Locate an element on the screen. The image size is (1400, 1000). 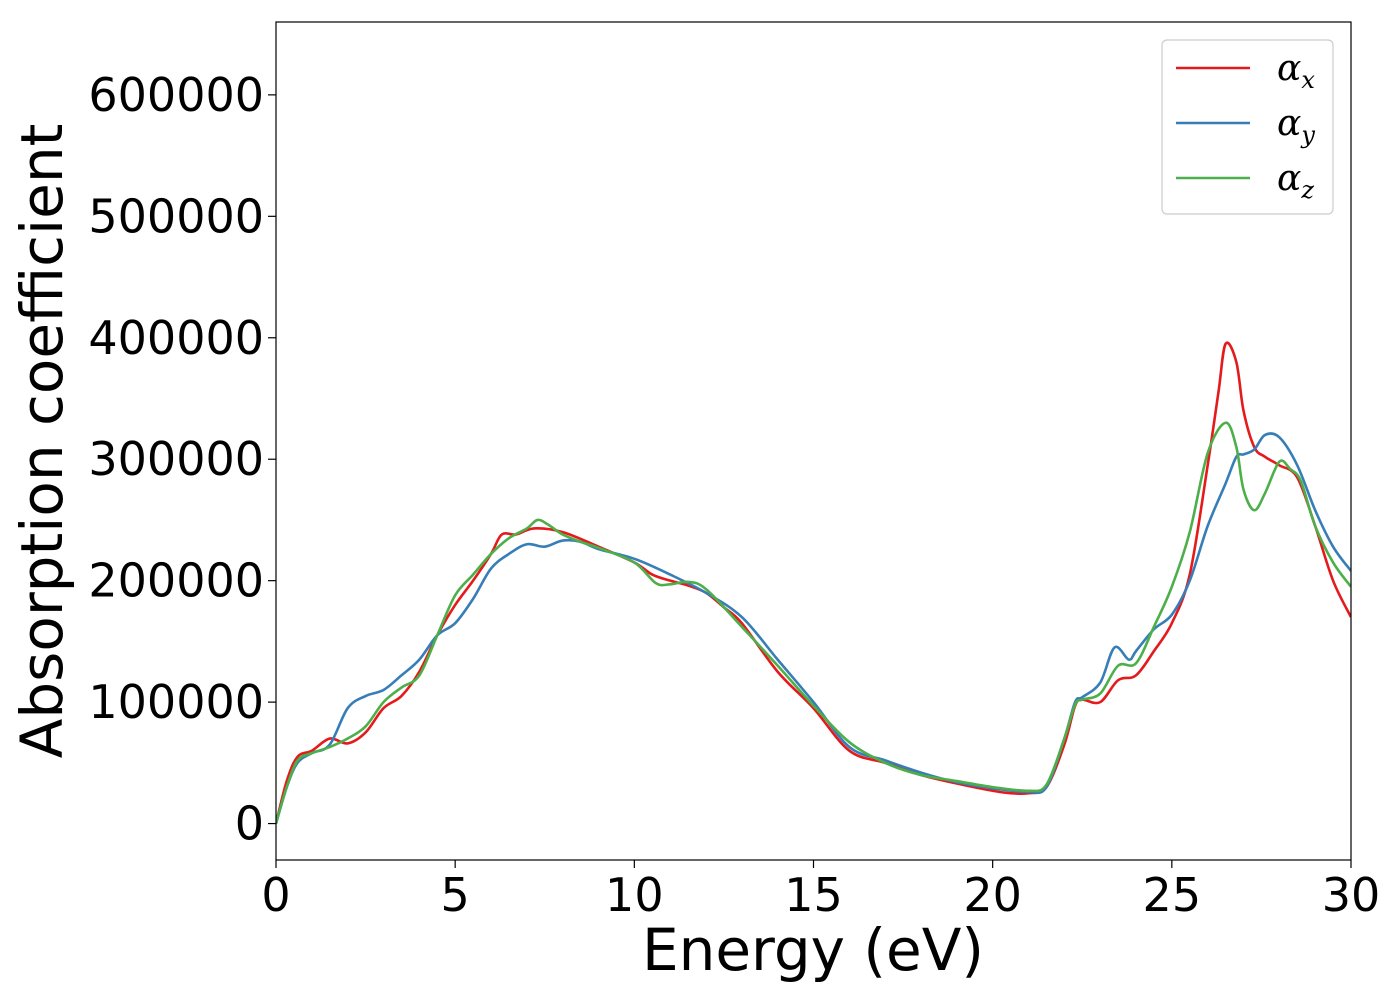
x-tick-label: 15 is located at coordinates (813, 895).